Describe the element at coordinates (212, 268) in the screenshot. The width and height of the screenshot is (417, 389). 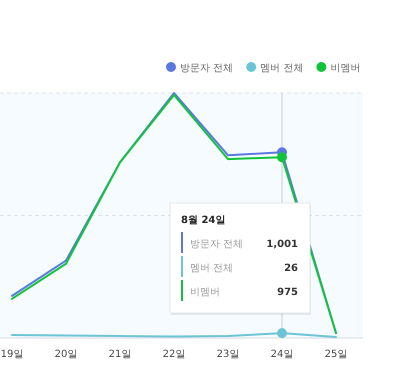
I see `annotation: 멤버 전체` at that location.